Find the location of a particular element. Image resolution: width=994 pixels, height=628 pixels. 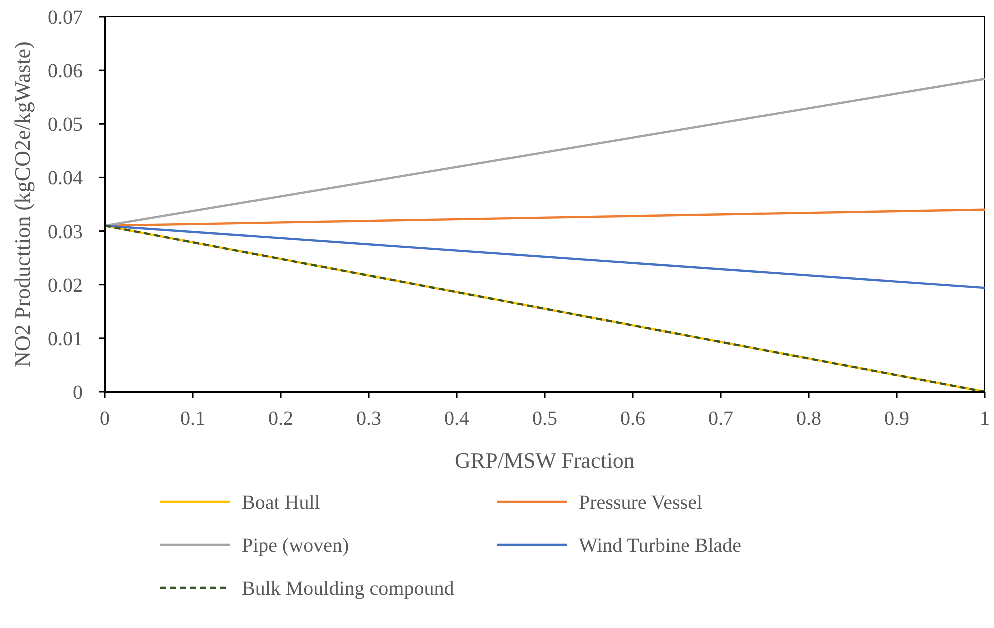

x-tick-label: 0.8 is located at coordinates (809, 419).